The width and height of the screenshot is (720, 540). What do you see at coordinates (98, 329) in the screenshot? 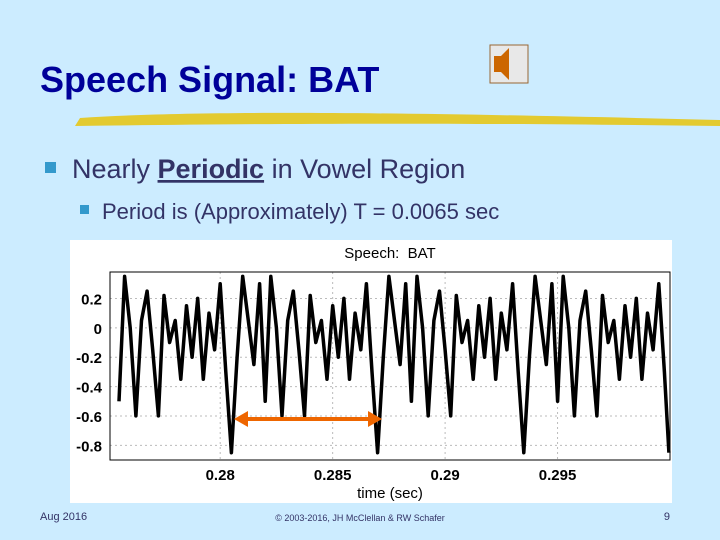
I see `y-tick-label: 0` at bounding box center [98, 329].